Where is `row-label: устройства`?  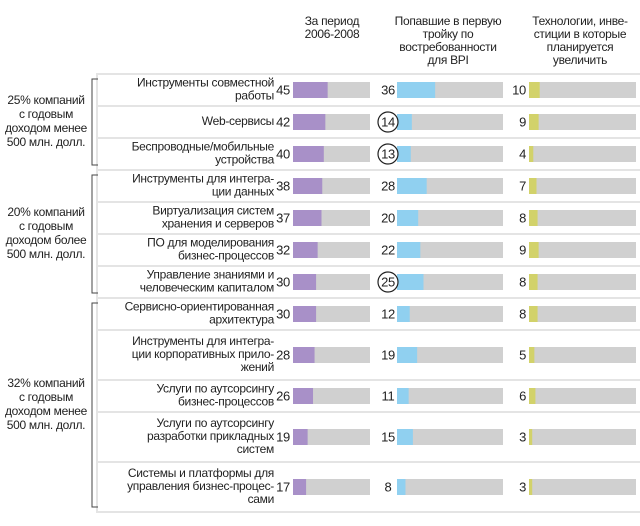
row-label: устройства is located at coordinates (244, 160).